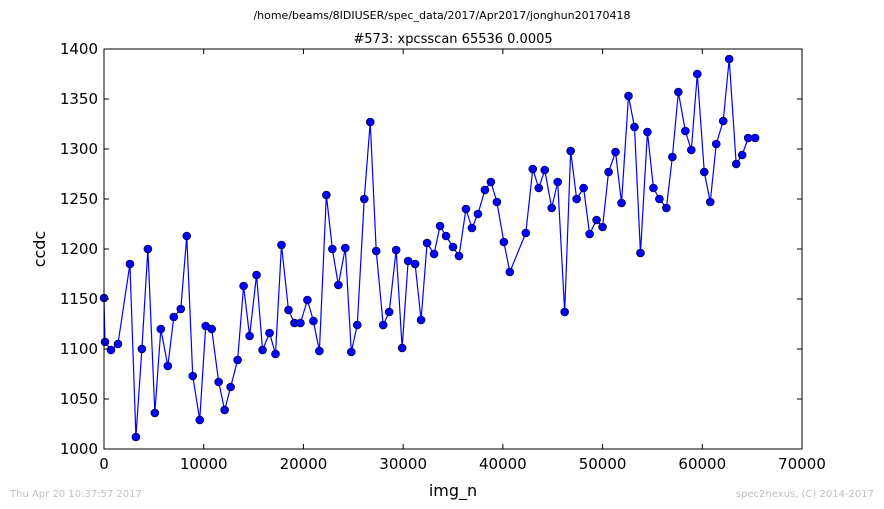 This screenshot has height=509, width=884. Describe the element at coordinates (79, 399) in the screenshot. I see `y-tick-label: 1050` at that location.